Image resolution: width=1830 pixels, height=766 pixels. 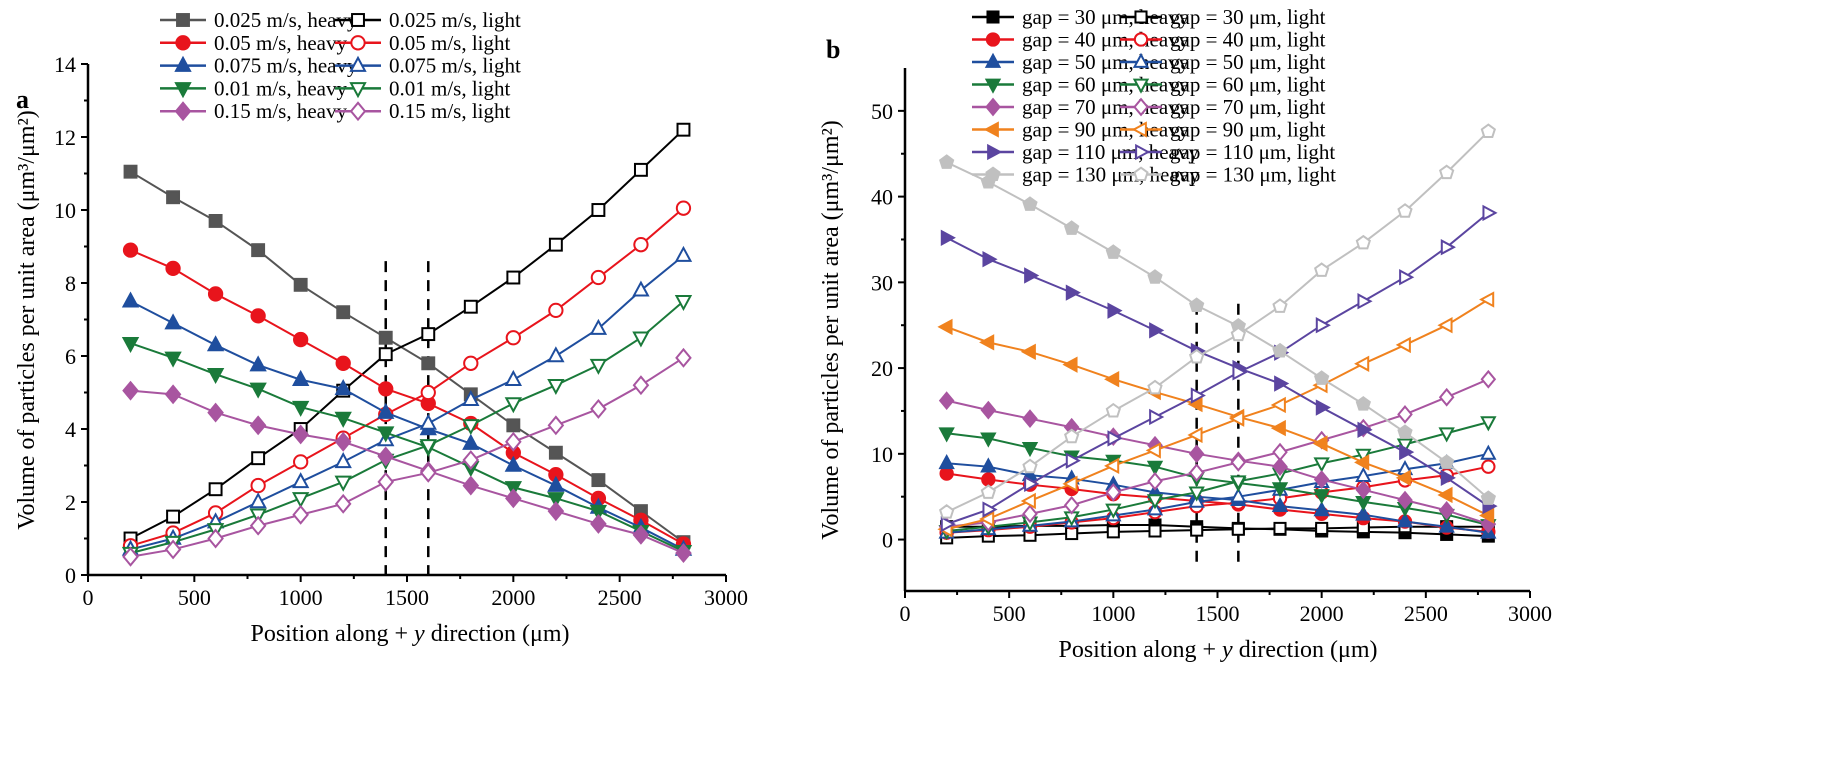 I want to click on legend-label: gap = 90 μm, light, so click(x=1248, y=130).